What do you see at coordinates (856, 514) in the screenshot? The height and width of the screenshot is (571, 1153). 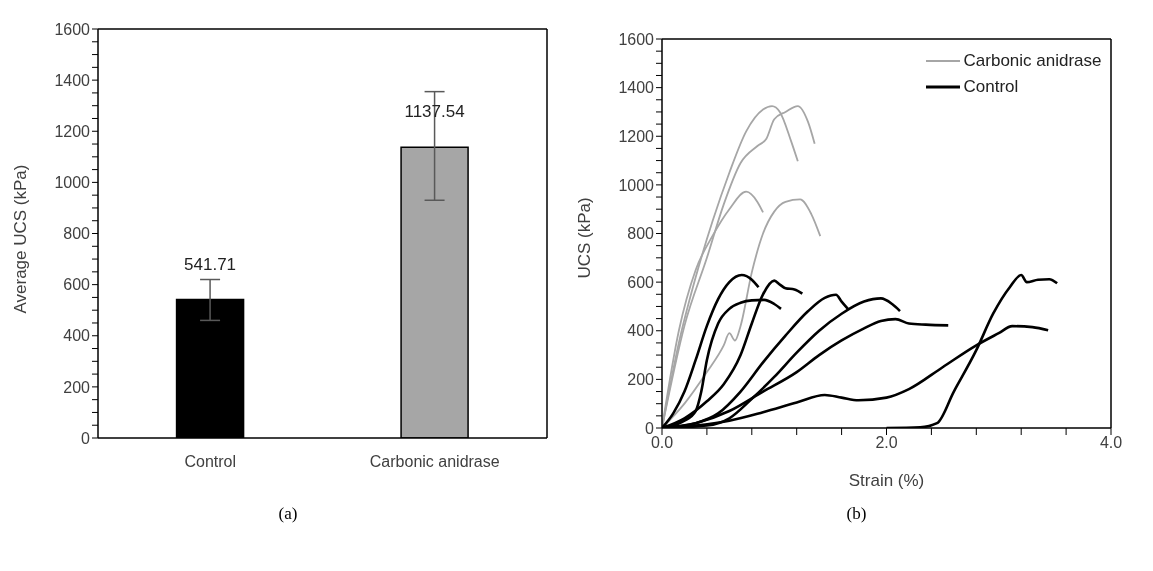 I see `text: (b)` at bounding box center [856, 514].